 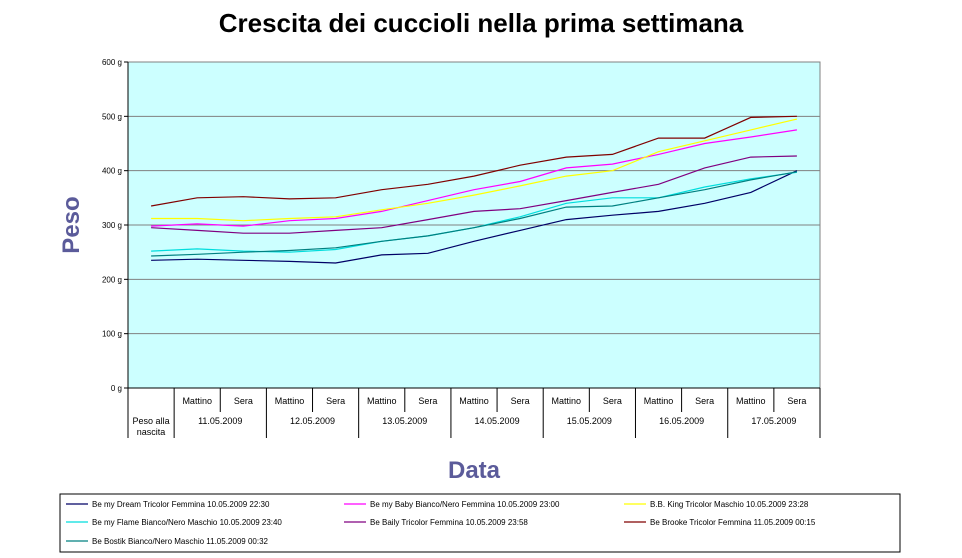 What do you see at coordinates (497, 421) in the screenshot?
I see `x-date-label: 14.05.2009` at bounding box center [497, 421].